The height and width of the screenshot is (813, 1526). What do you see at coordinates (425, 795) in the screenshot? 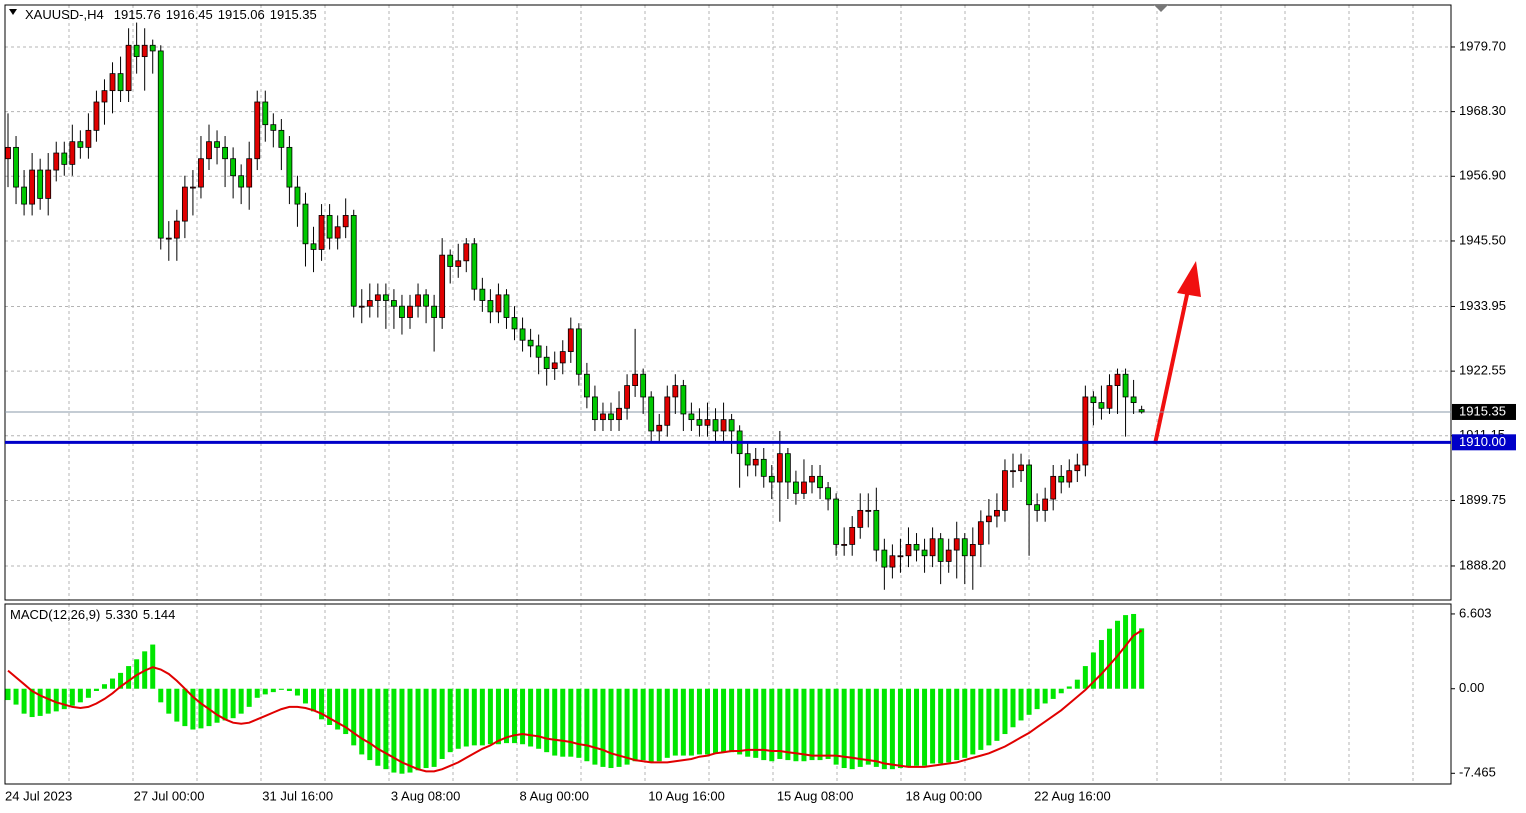
I see `x-tick-label: 3 Aug 08:00` at bounding box center [425, 795].